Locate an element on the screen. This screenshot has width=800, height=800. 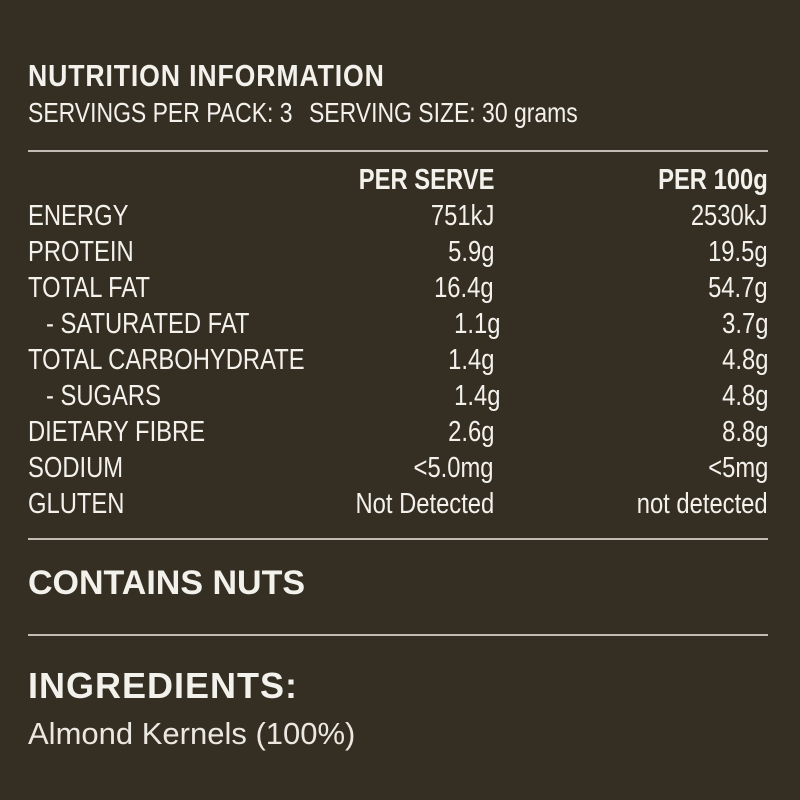
row-per-serve: 2.6g is located at coordinates (470, 432).